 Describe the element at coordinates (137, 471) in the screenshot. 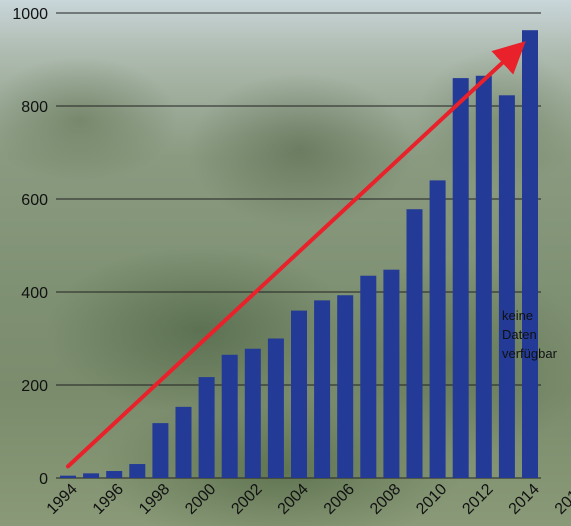

I see `bar-1997` at that location.